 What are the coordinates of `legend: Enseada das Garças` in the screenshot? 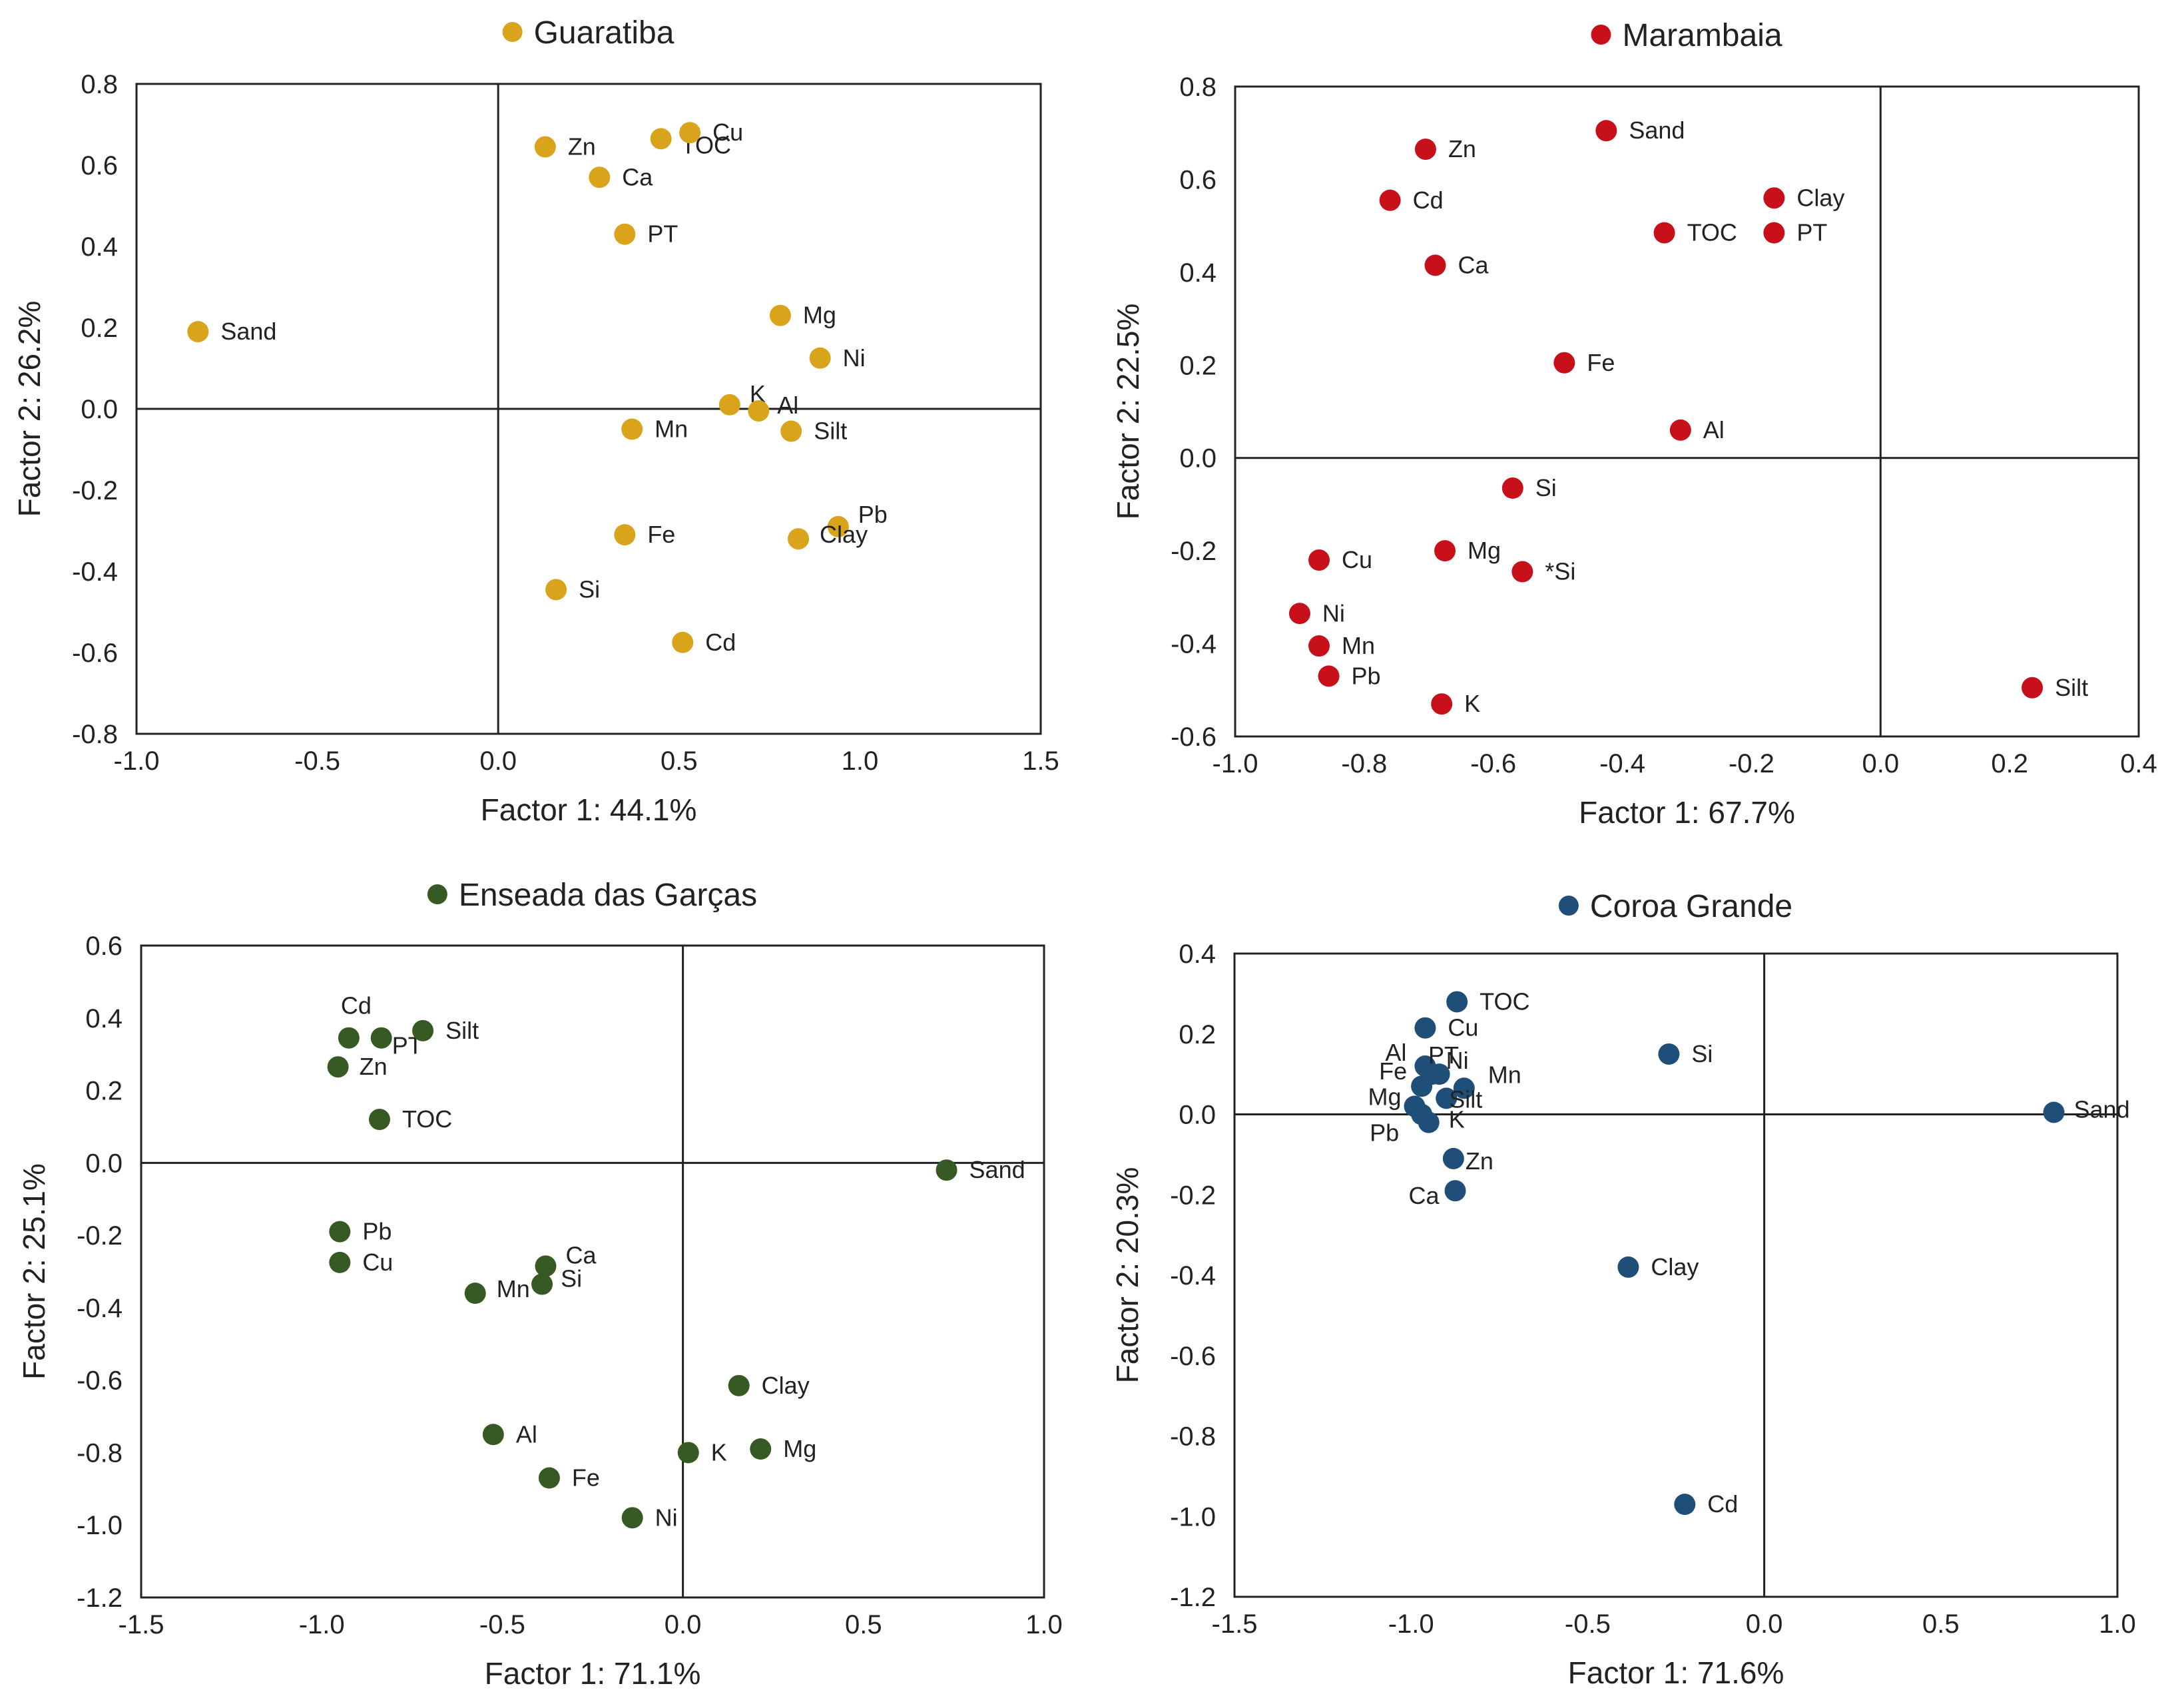 It's located at (592, 895).